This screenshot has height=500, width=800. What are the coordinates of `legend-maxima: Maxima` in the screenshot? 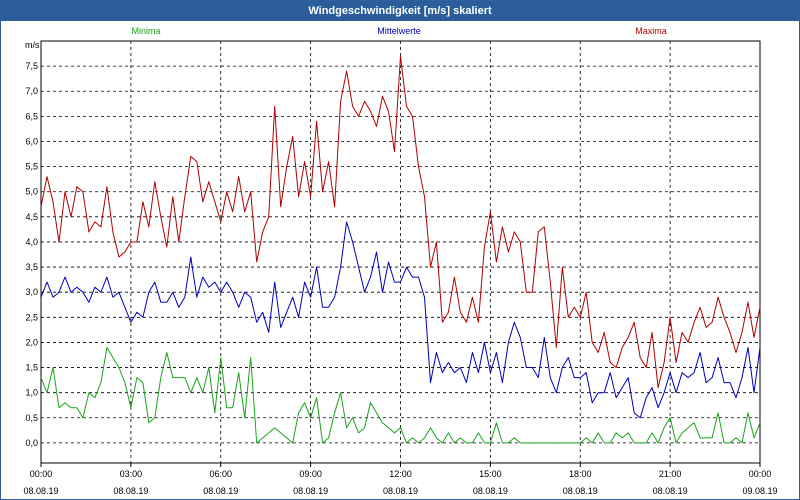 It's located at (651, 31).